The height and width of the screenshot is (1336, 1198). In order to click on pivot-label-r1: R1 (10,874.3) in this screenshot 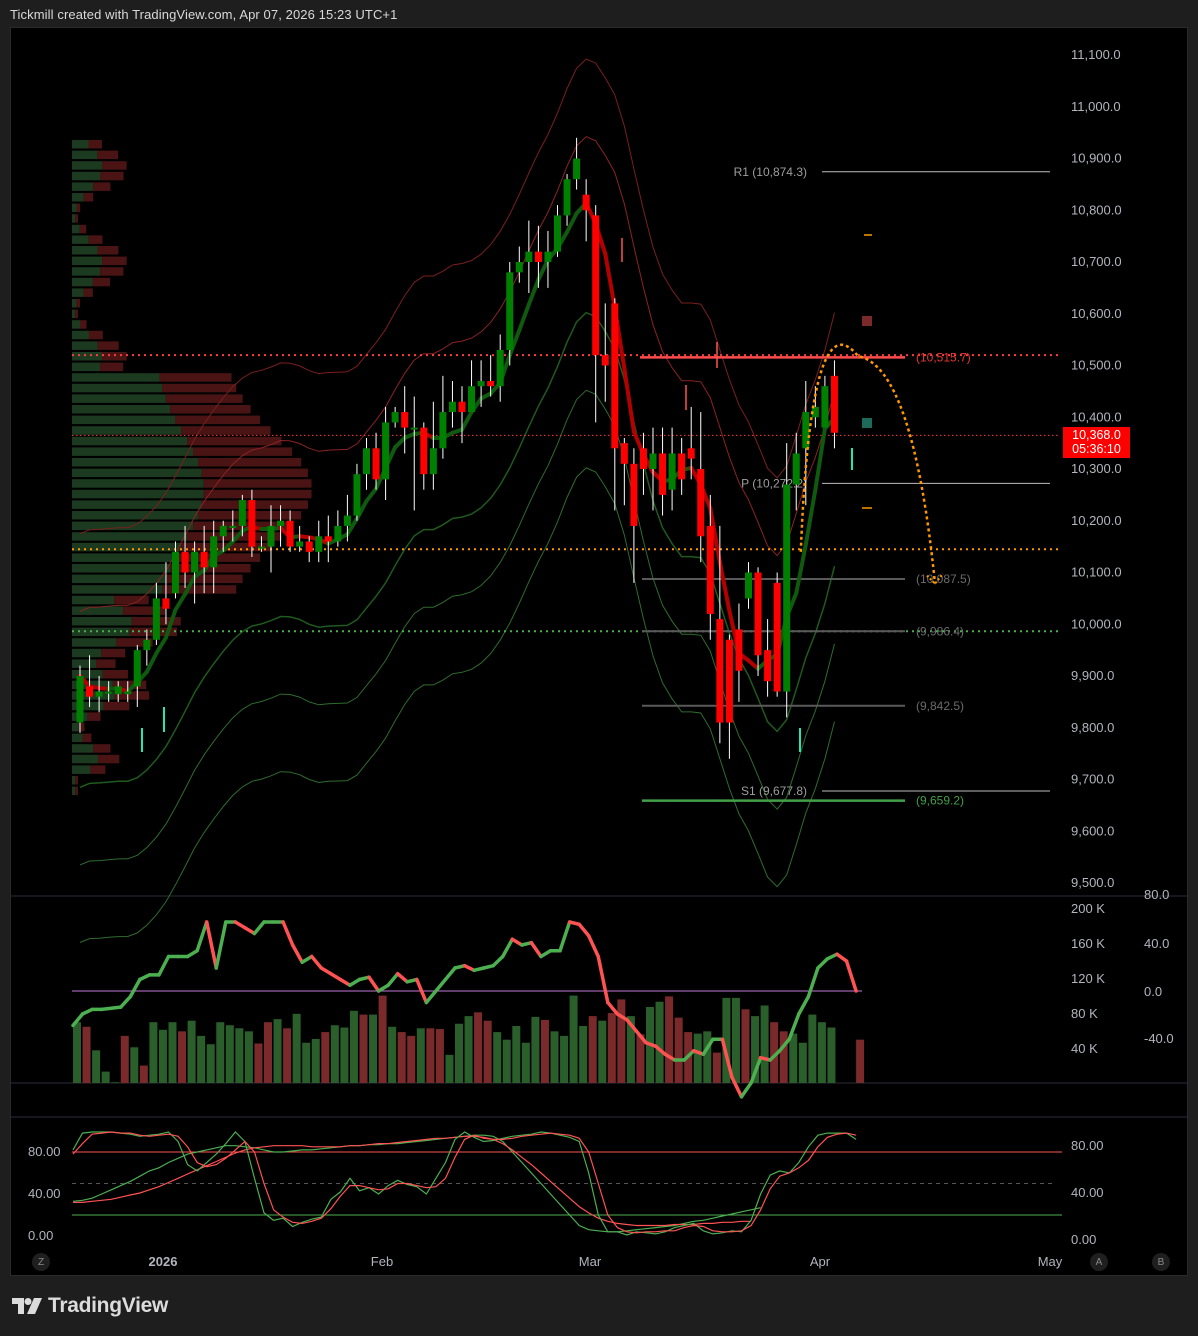, I will do `click(770, 172)`.